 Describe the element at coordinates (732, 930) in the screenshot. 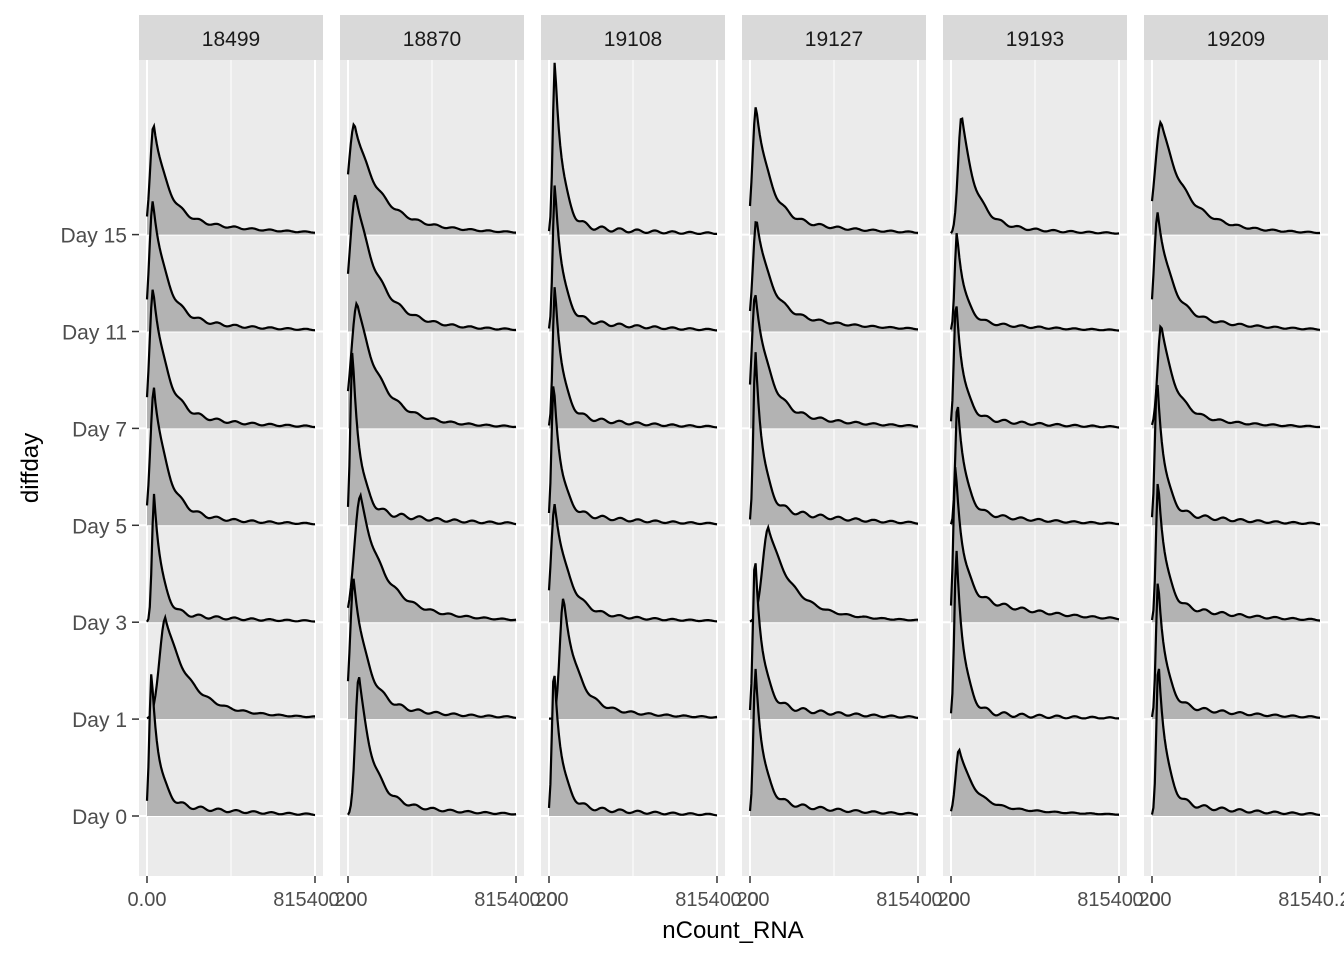

I see `x-axis-title: nCount_RNA` at that location.